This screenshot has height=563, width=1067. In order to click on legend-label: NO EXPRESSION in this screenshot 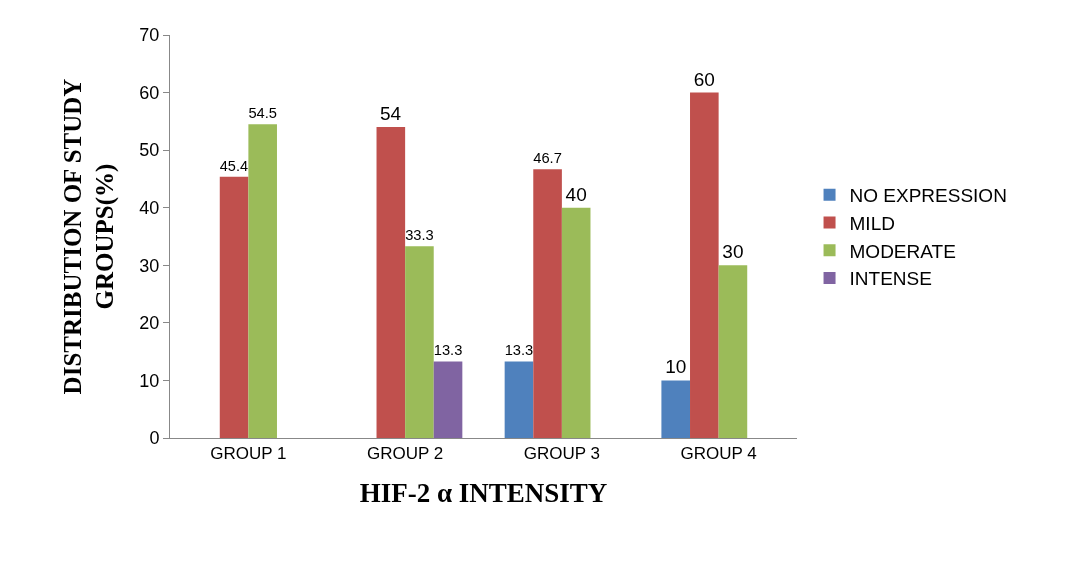, I will do `click(928, 196)`.